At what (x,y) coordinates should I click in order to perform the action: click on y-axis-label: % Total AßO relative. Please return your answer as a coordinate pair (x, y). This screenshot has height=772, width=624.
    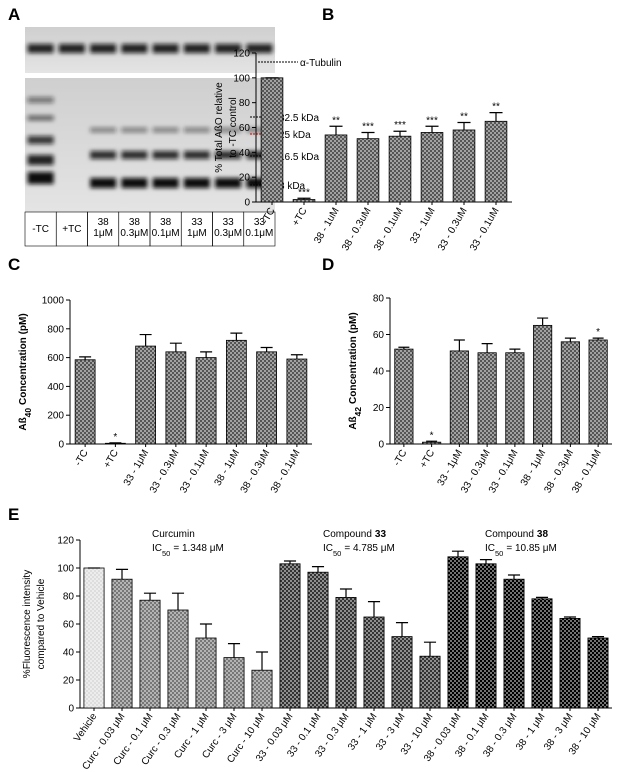
    Looking at the image, I should click on (219, 127).